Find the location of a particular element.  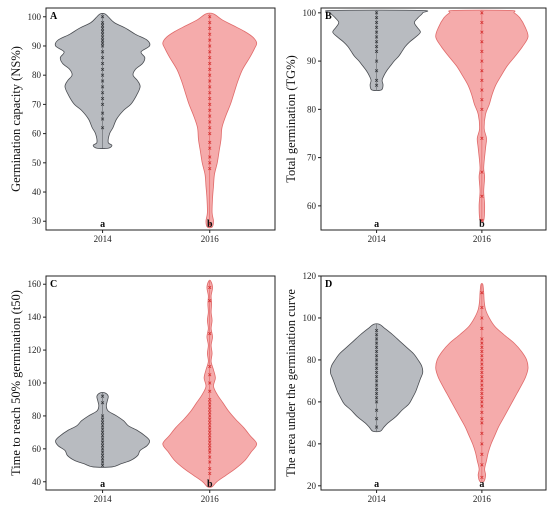

y-tick-label: 30 is located at coordinates (37, 221).